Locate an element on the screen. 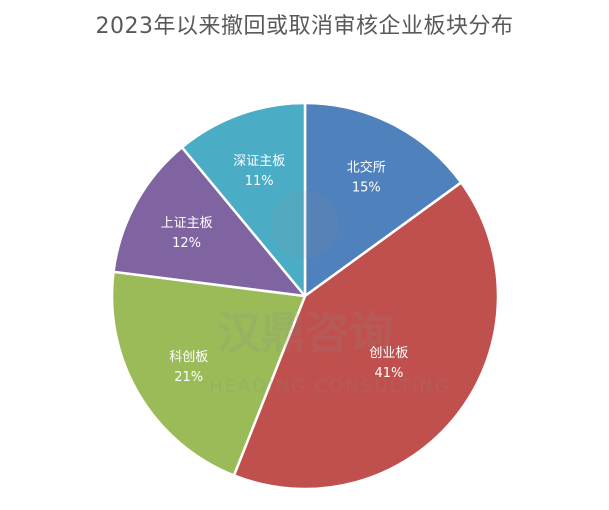 This screenshot has width=609, height=510. watermark-logo is located at coordinates (305, 225).